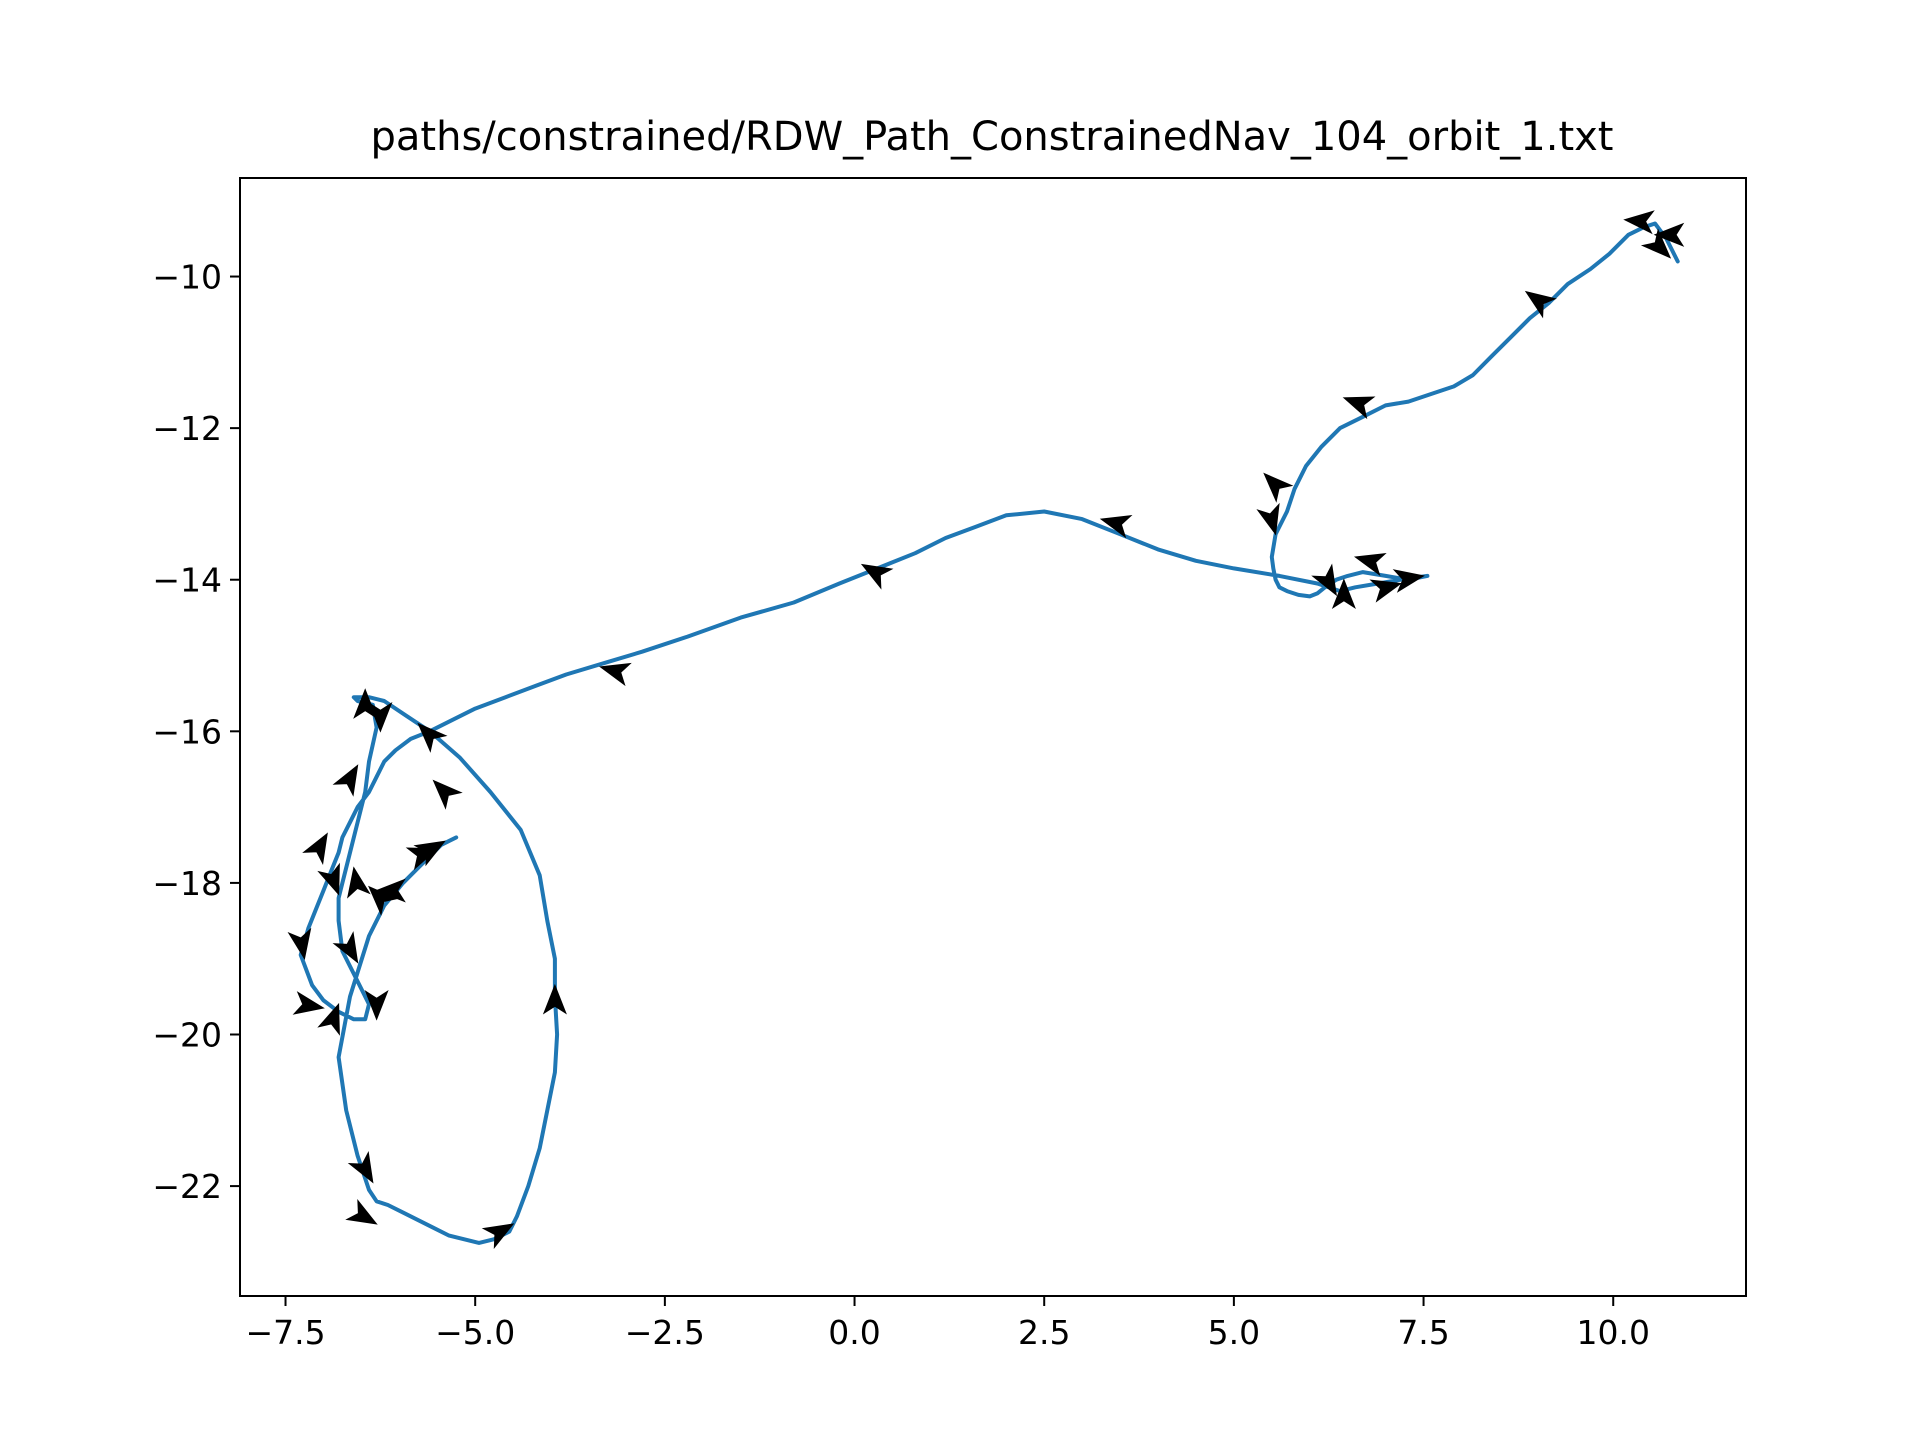 The height and width of the screenshot is (1440, 1920). What do you see at coordinates (187, 428) in the screenshot?
I see `y-tick-label: −12` at bounding box center [187, 428].